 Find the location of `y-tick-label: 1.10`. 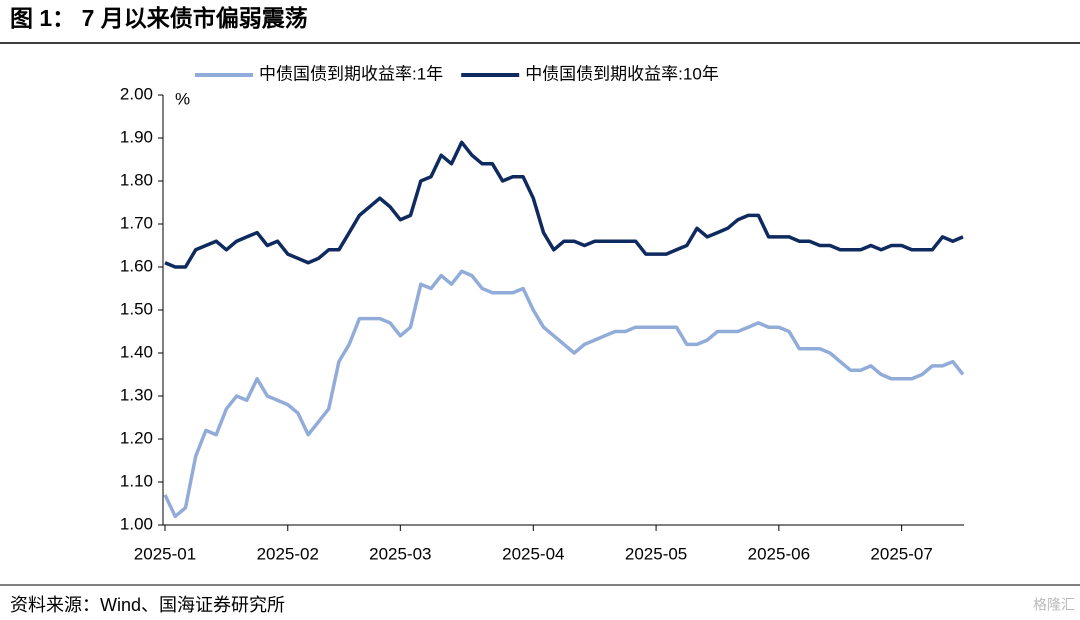

y-tick-label: 1.10 is located at coordinates (136, 480).